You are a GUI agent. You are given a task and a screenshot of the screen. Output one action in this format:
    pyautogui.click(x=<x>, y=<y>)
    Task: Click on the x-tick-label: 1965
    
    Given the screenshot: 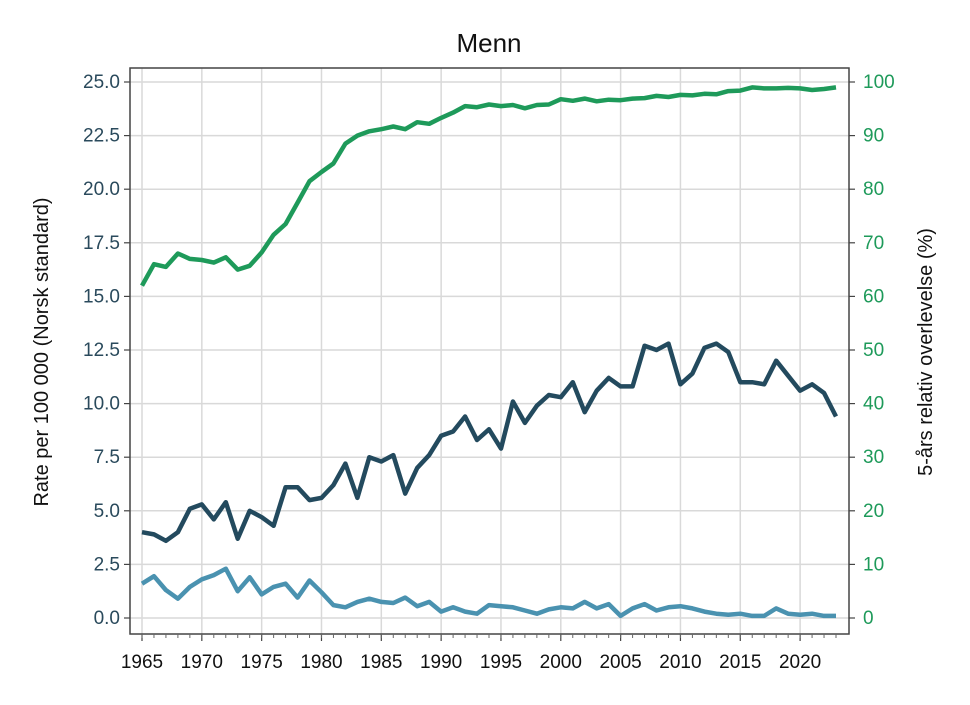 What is the action you would take?
    pyautogui.click(x=142, y=662)
    